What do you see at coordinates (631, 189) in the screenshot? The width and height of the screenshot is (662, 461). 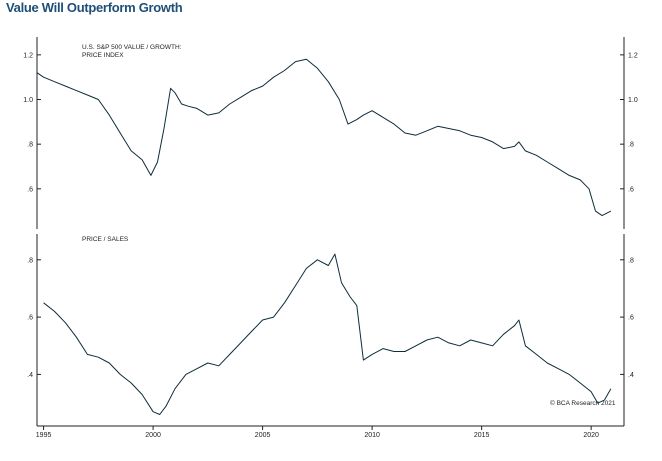 I see `top-ytick-right-label: .6` at bounding box center [631, 189].